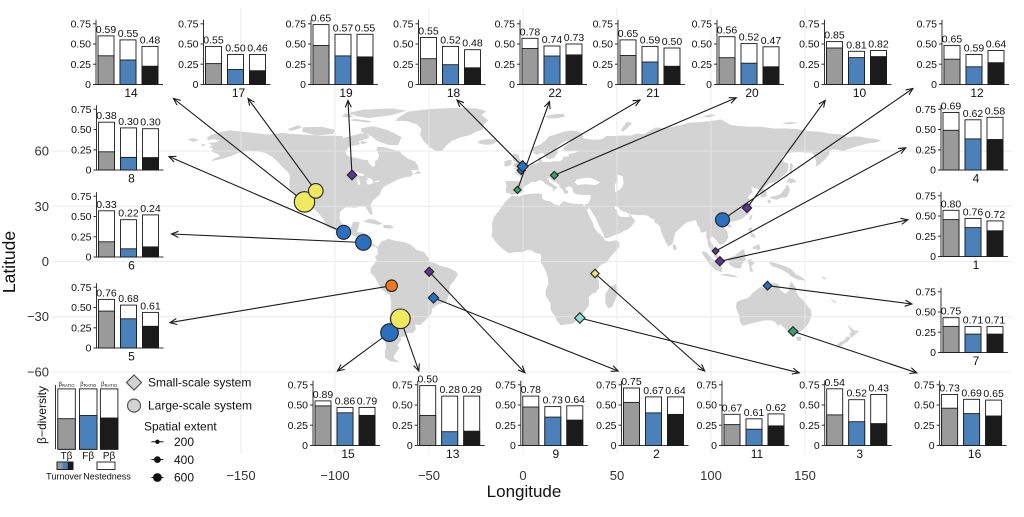 The height and width of the screenshot is (517, 1024). Describe the element at coordinates (471, 390) in the screenshot. I see `svg-text: 0.29` at that location.